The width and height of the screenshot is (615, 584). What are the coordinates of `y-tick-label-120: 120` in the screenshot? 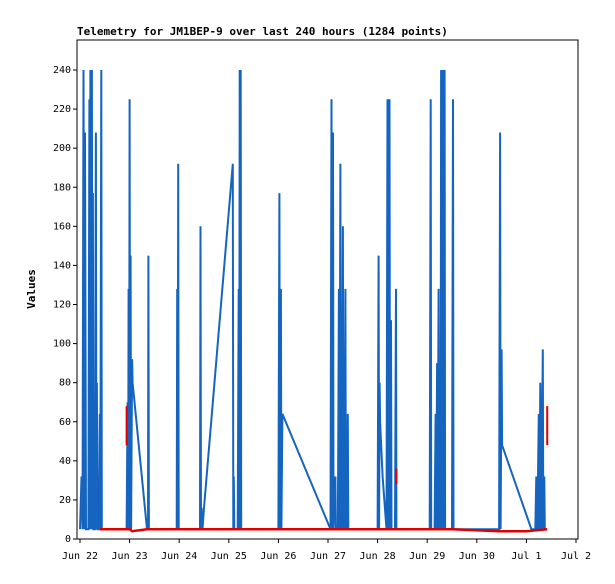 It's located at (62, 305).